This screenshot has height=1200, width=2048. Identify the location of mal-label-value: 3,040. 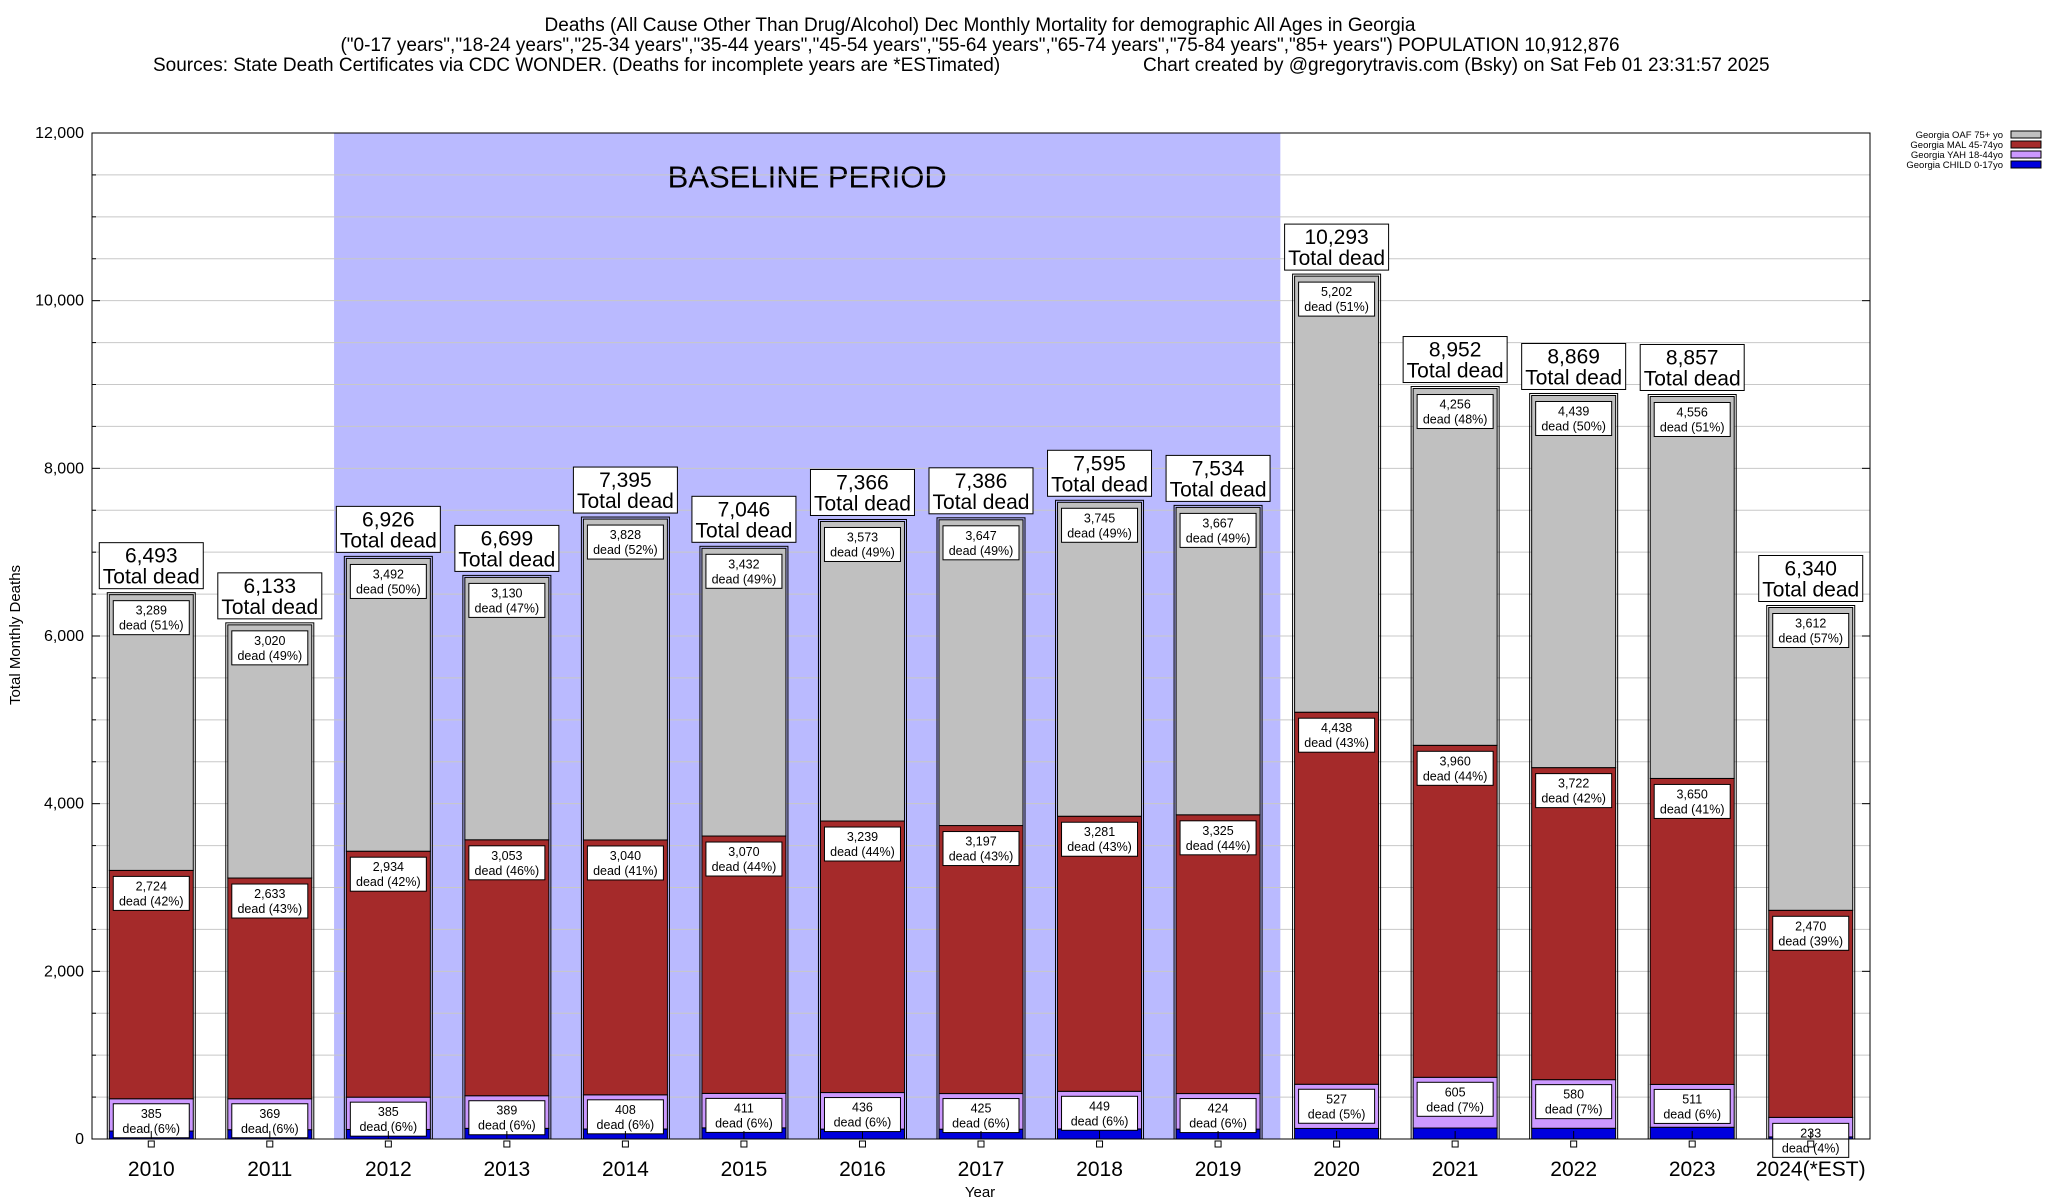
(625, 856).